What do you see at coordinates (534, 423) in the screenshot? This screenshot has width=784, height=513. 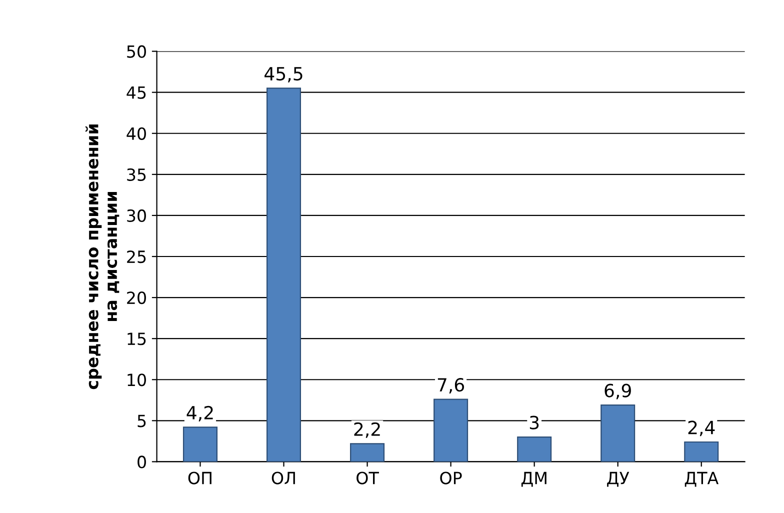 I see `data-label: 3` at bounding box center [534, 423].